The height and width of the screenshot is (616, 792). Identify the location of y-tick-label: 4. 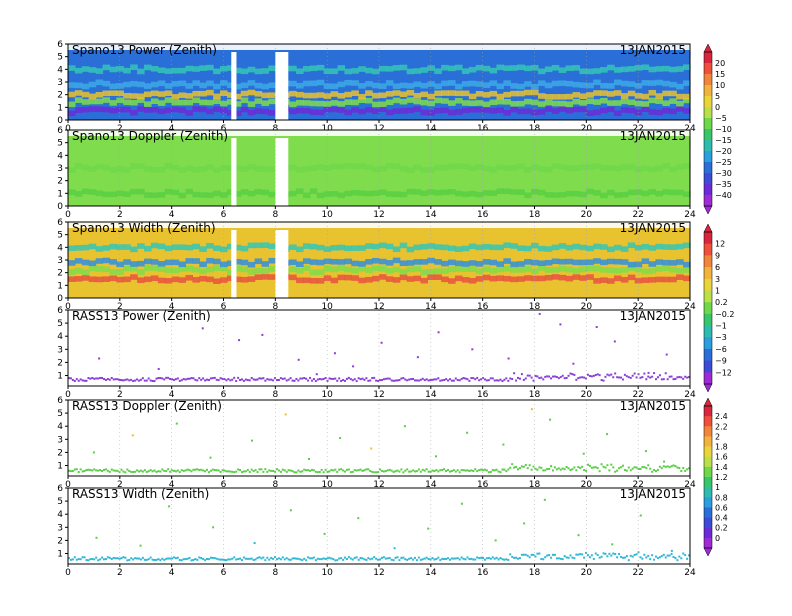
(60, 156).